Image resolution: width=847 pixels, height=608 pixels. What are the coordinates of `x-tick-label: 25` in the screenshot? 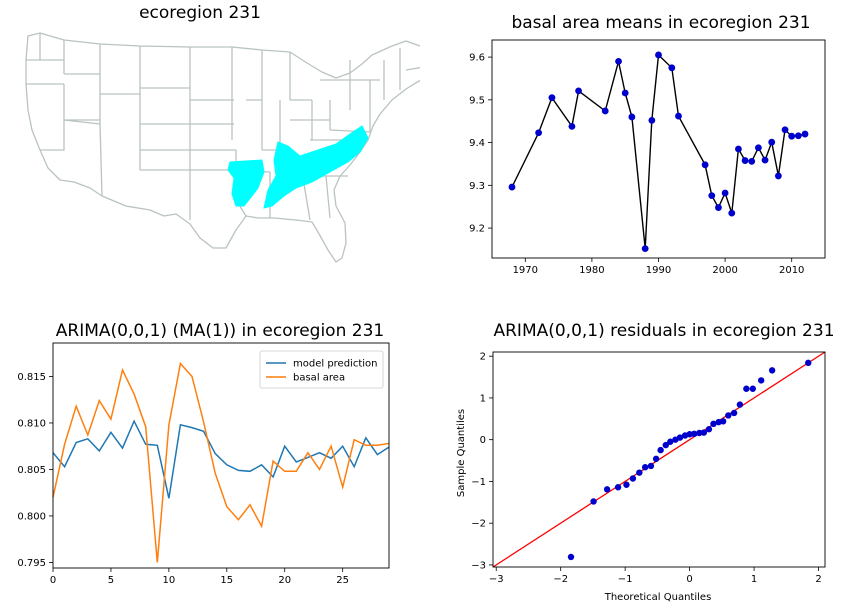 It's located at (342, 580).